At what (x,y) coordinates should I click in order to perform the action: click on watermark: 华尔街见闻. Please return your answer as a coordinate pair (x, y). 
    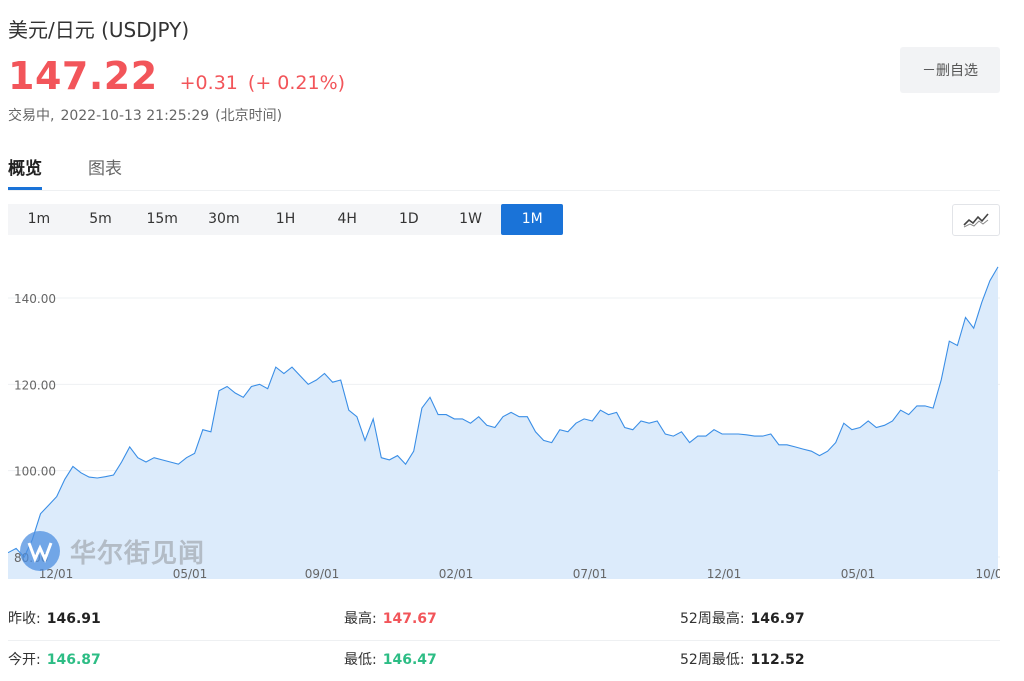
    Looking at the image, I should click on (111, 551).